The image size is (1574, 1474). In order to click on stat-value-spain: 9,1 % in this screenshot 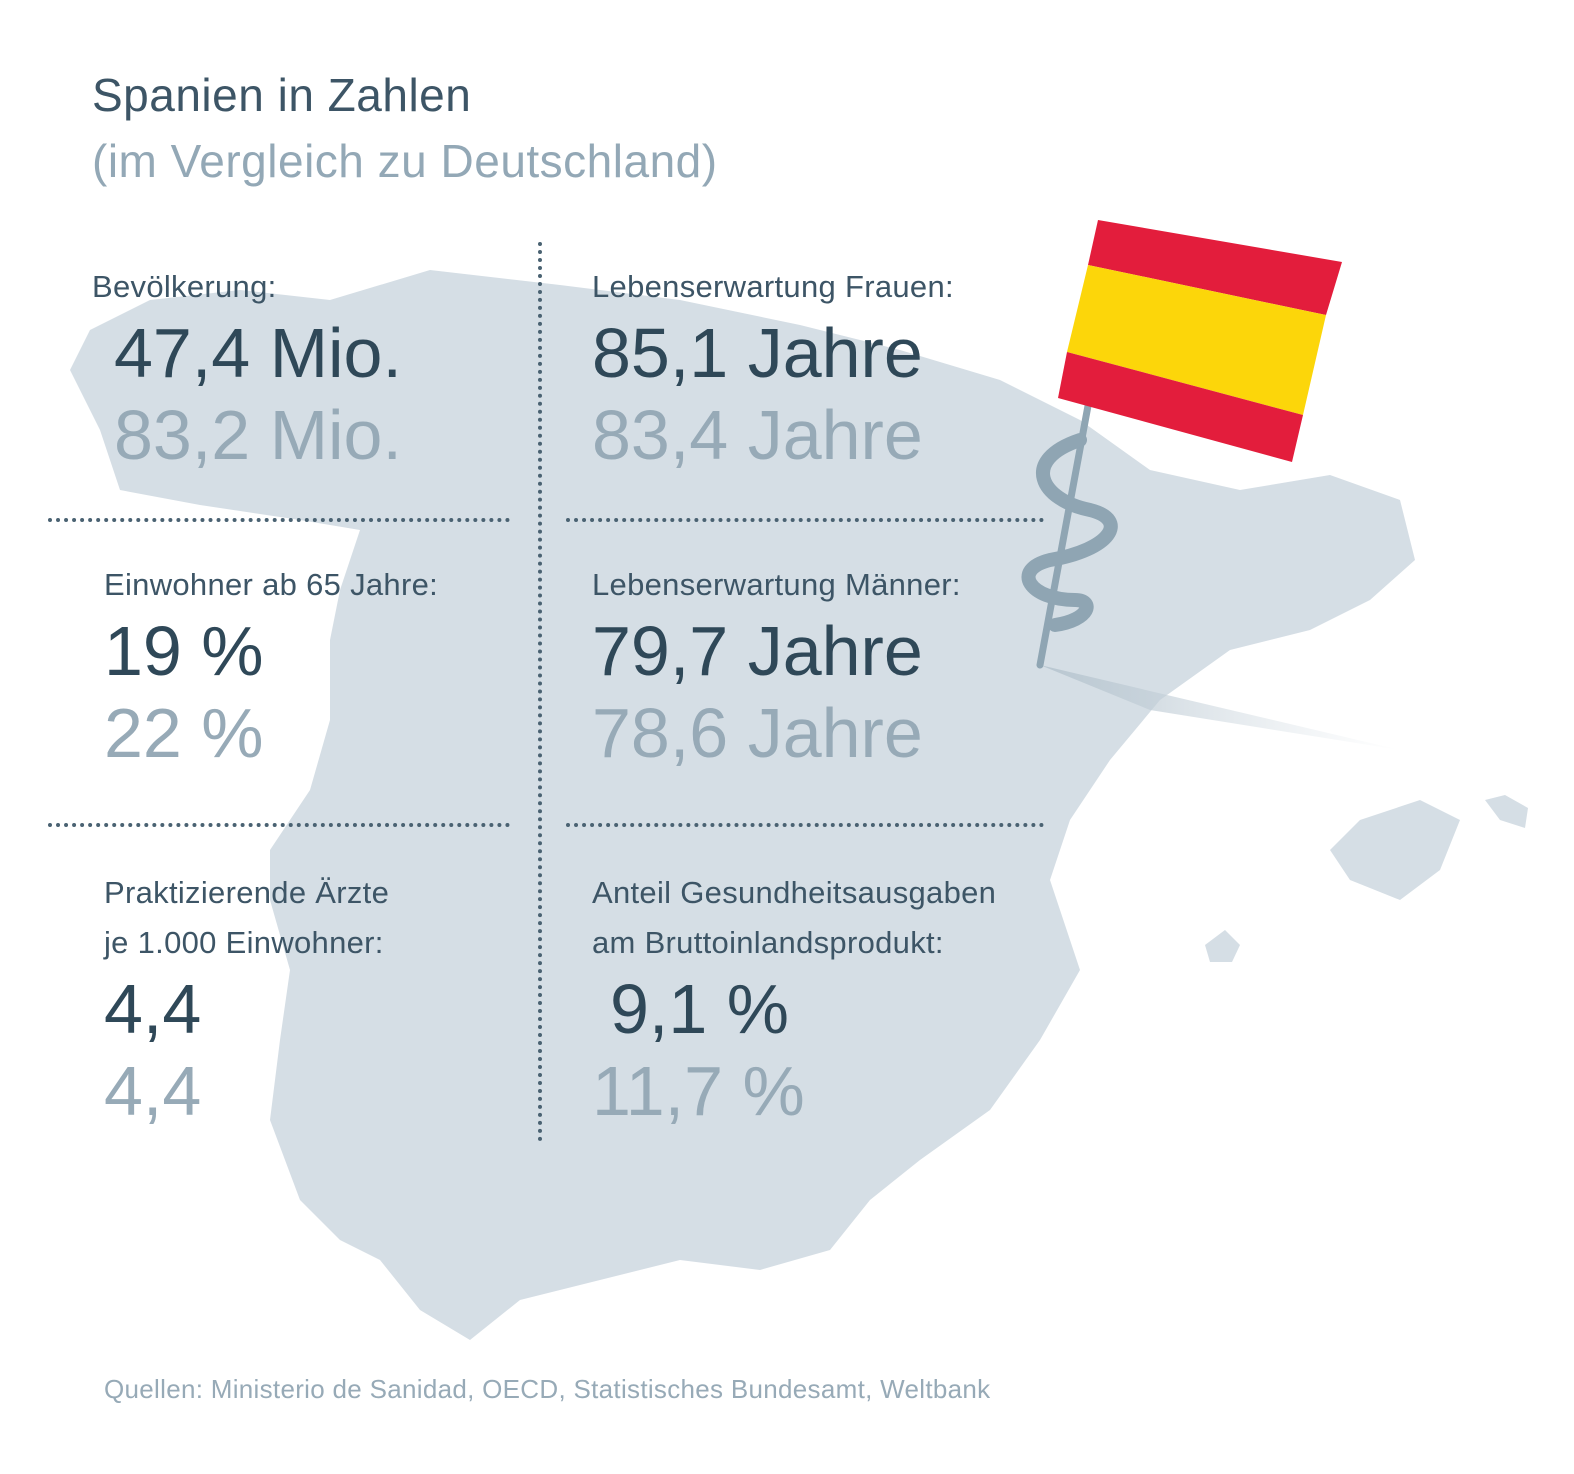, I will do `click(699, 1009)`.